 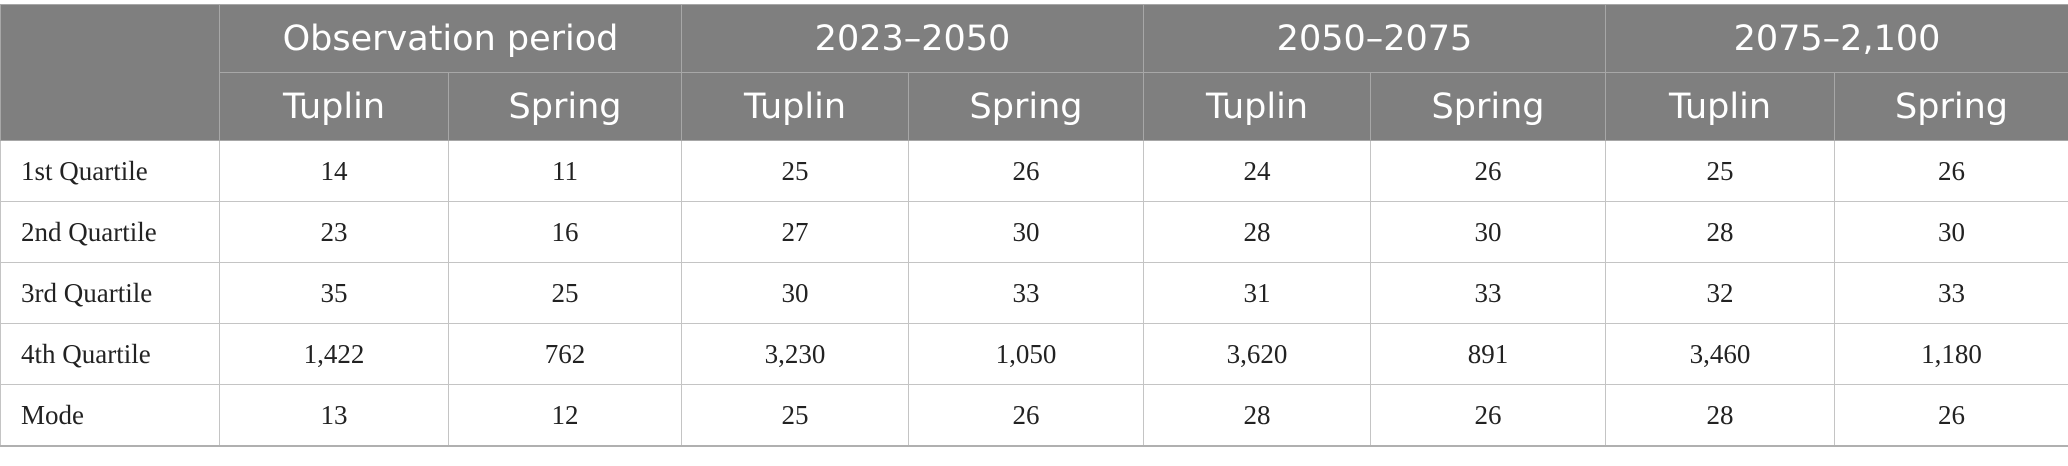 I want to click on table-cell: 11, so click(x=565, y=171).